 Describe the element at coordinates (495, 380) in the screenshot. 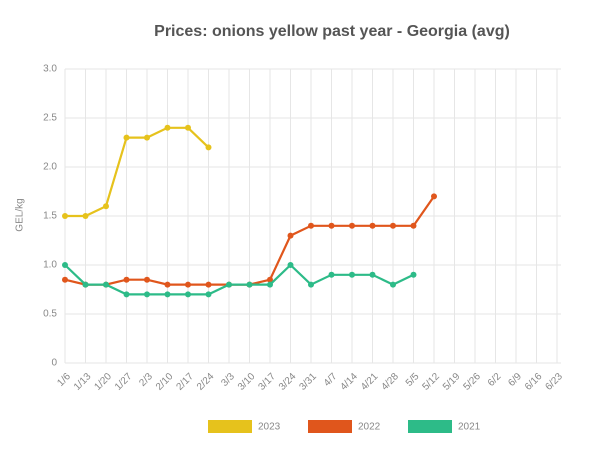

I see `x-tick-label: 6/2` at that location.